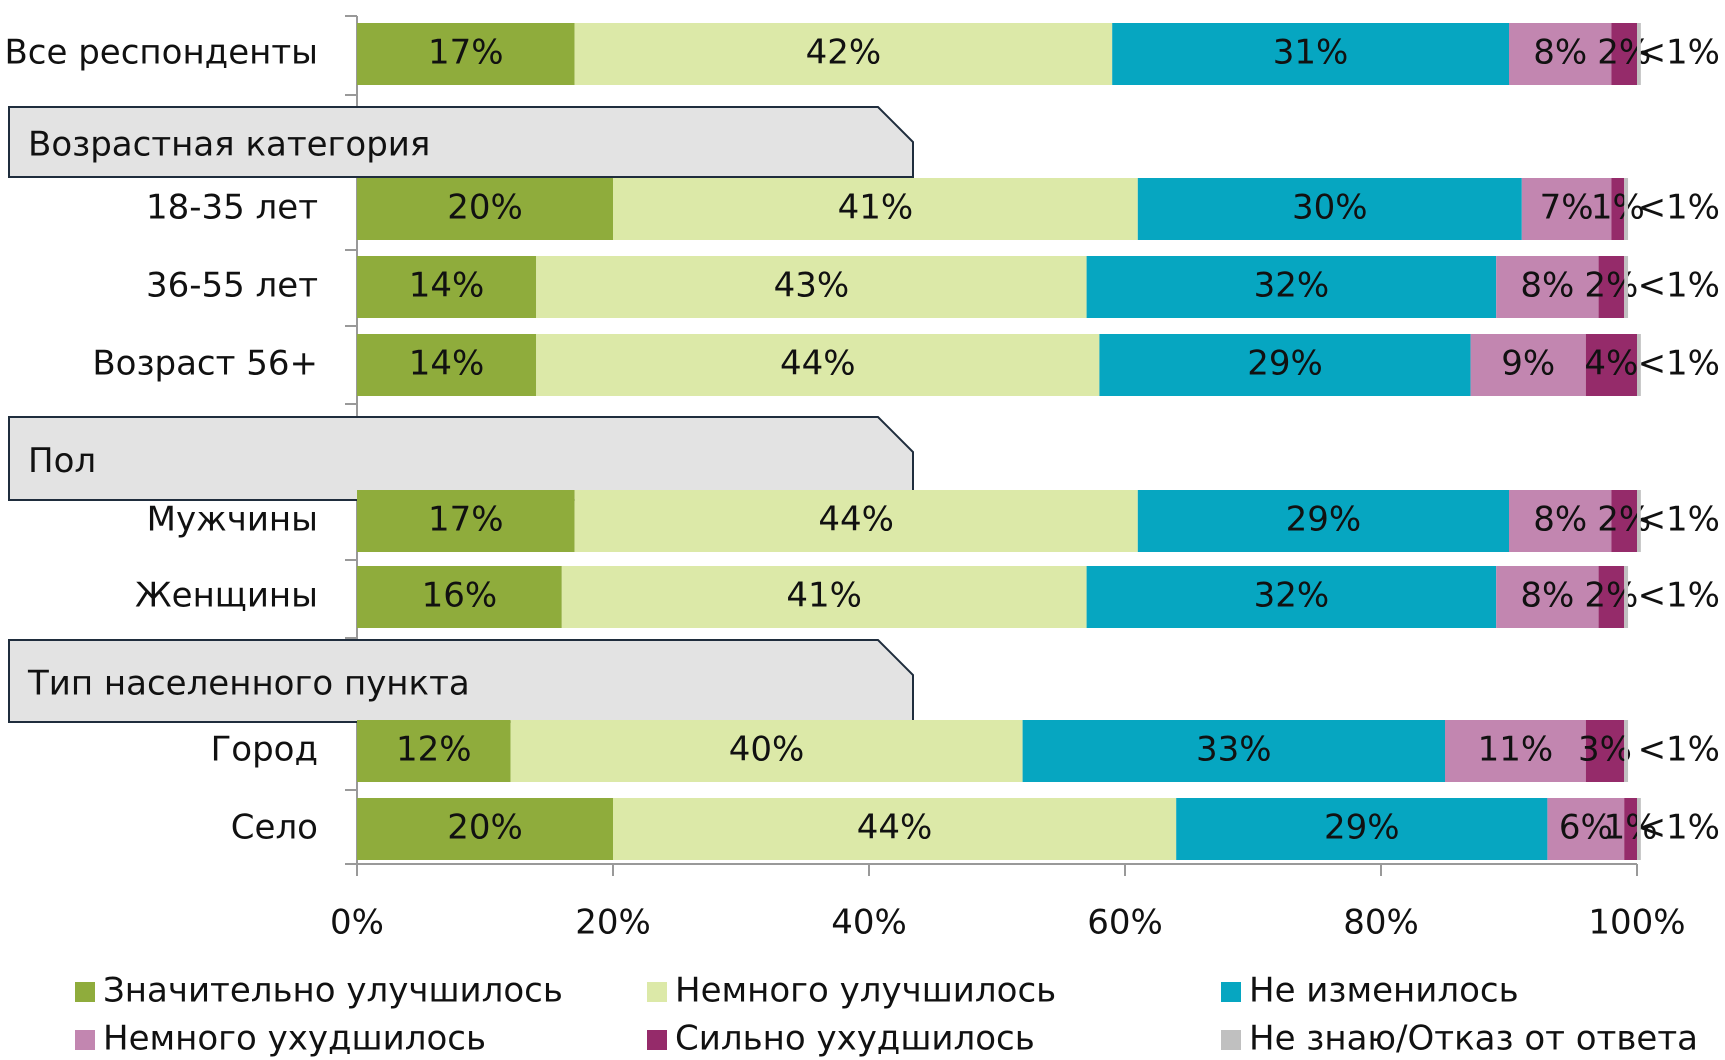 The image size is (1725, 1060). What do you see at coordinates (1384, 991) in the screenshot?
I see `legend-label: Не изменилось` at bounding box center [1384, 991].